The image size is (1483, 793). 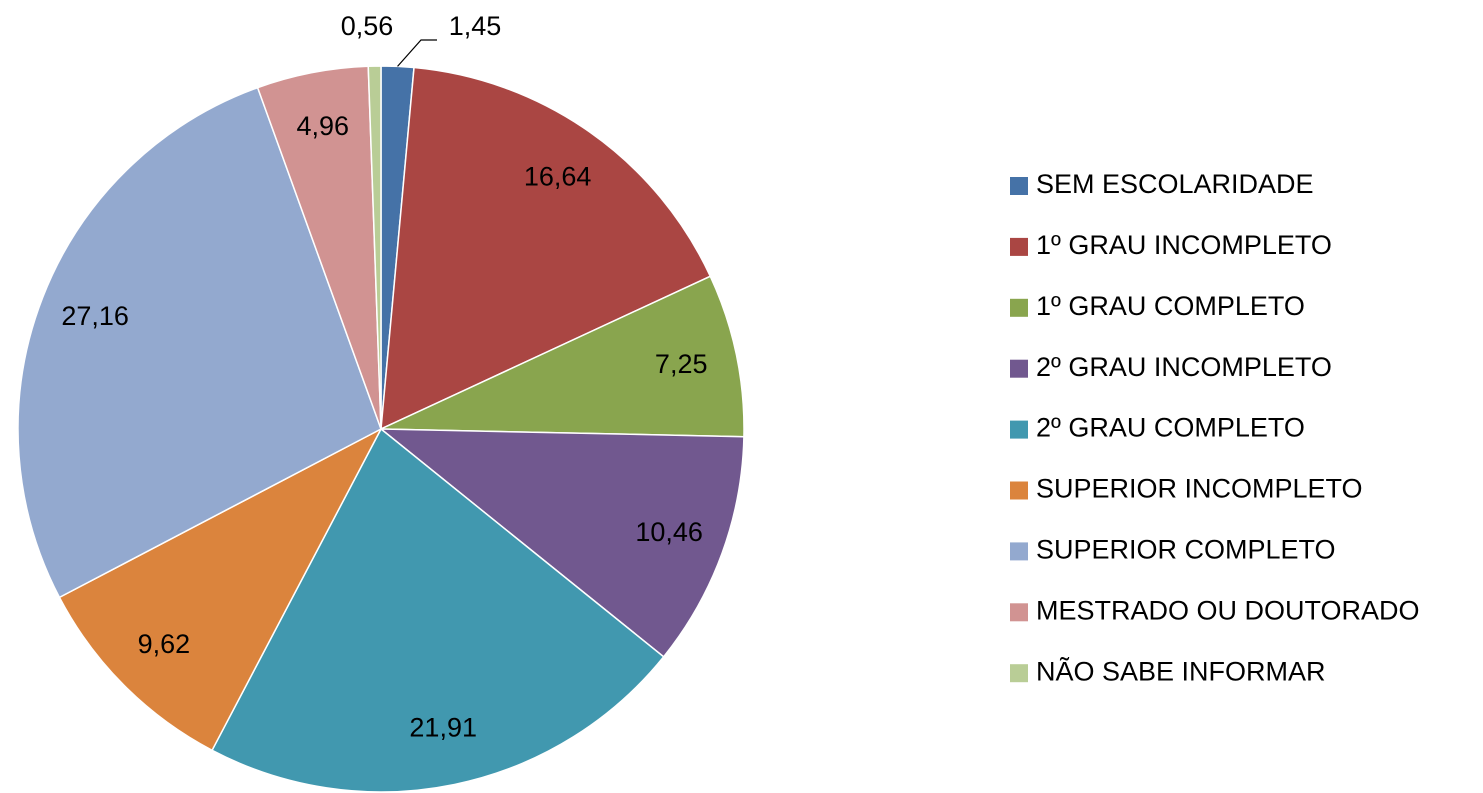 I want to click on legend-label: MESTRADO OU DOUTORADO, so click(x=1228, y=610).